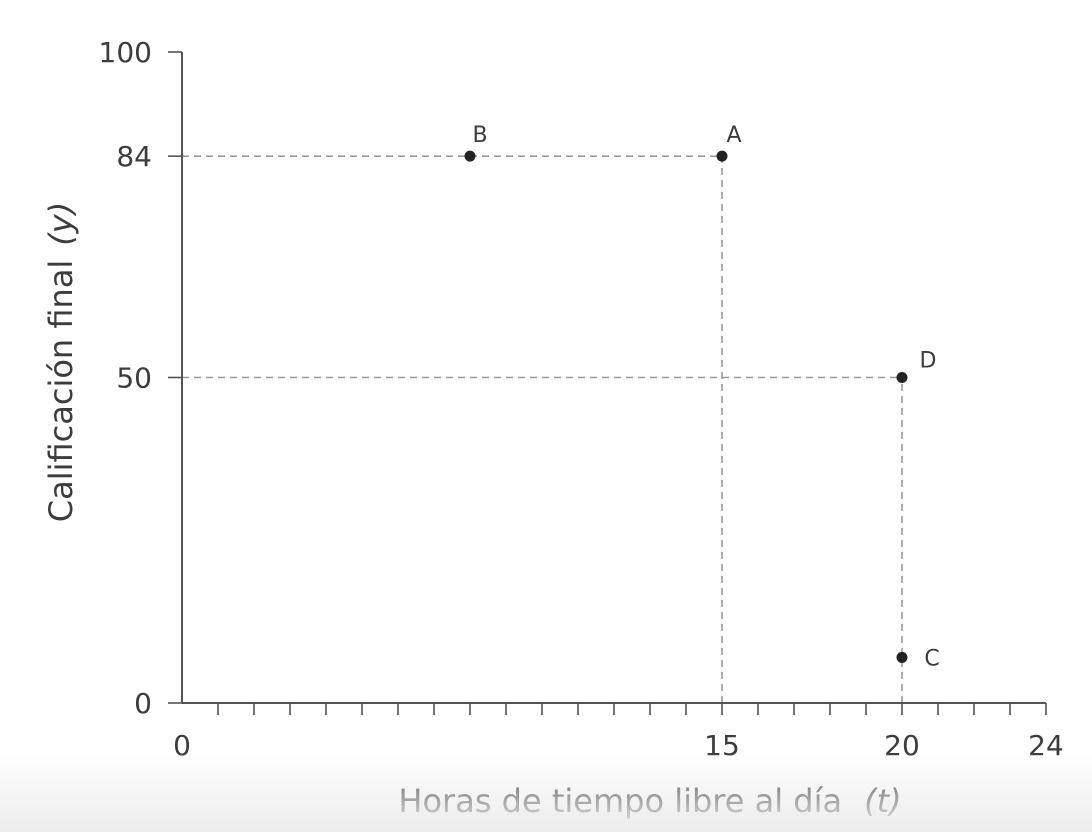 The width and height of the screenshot is (1092, 836). I want to click on x-tick-label-20: 20, so click(902, 745).